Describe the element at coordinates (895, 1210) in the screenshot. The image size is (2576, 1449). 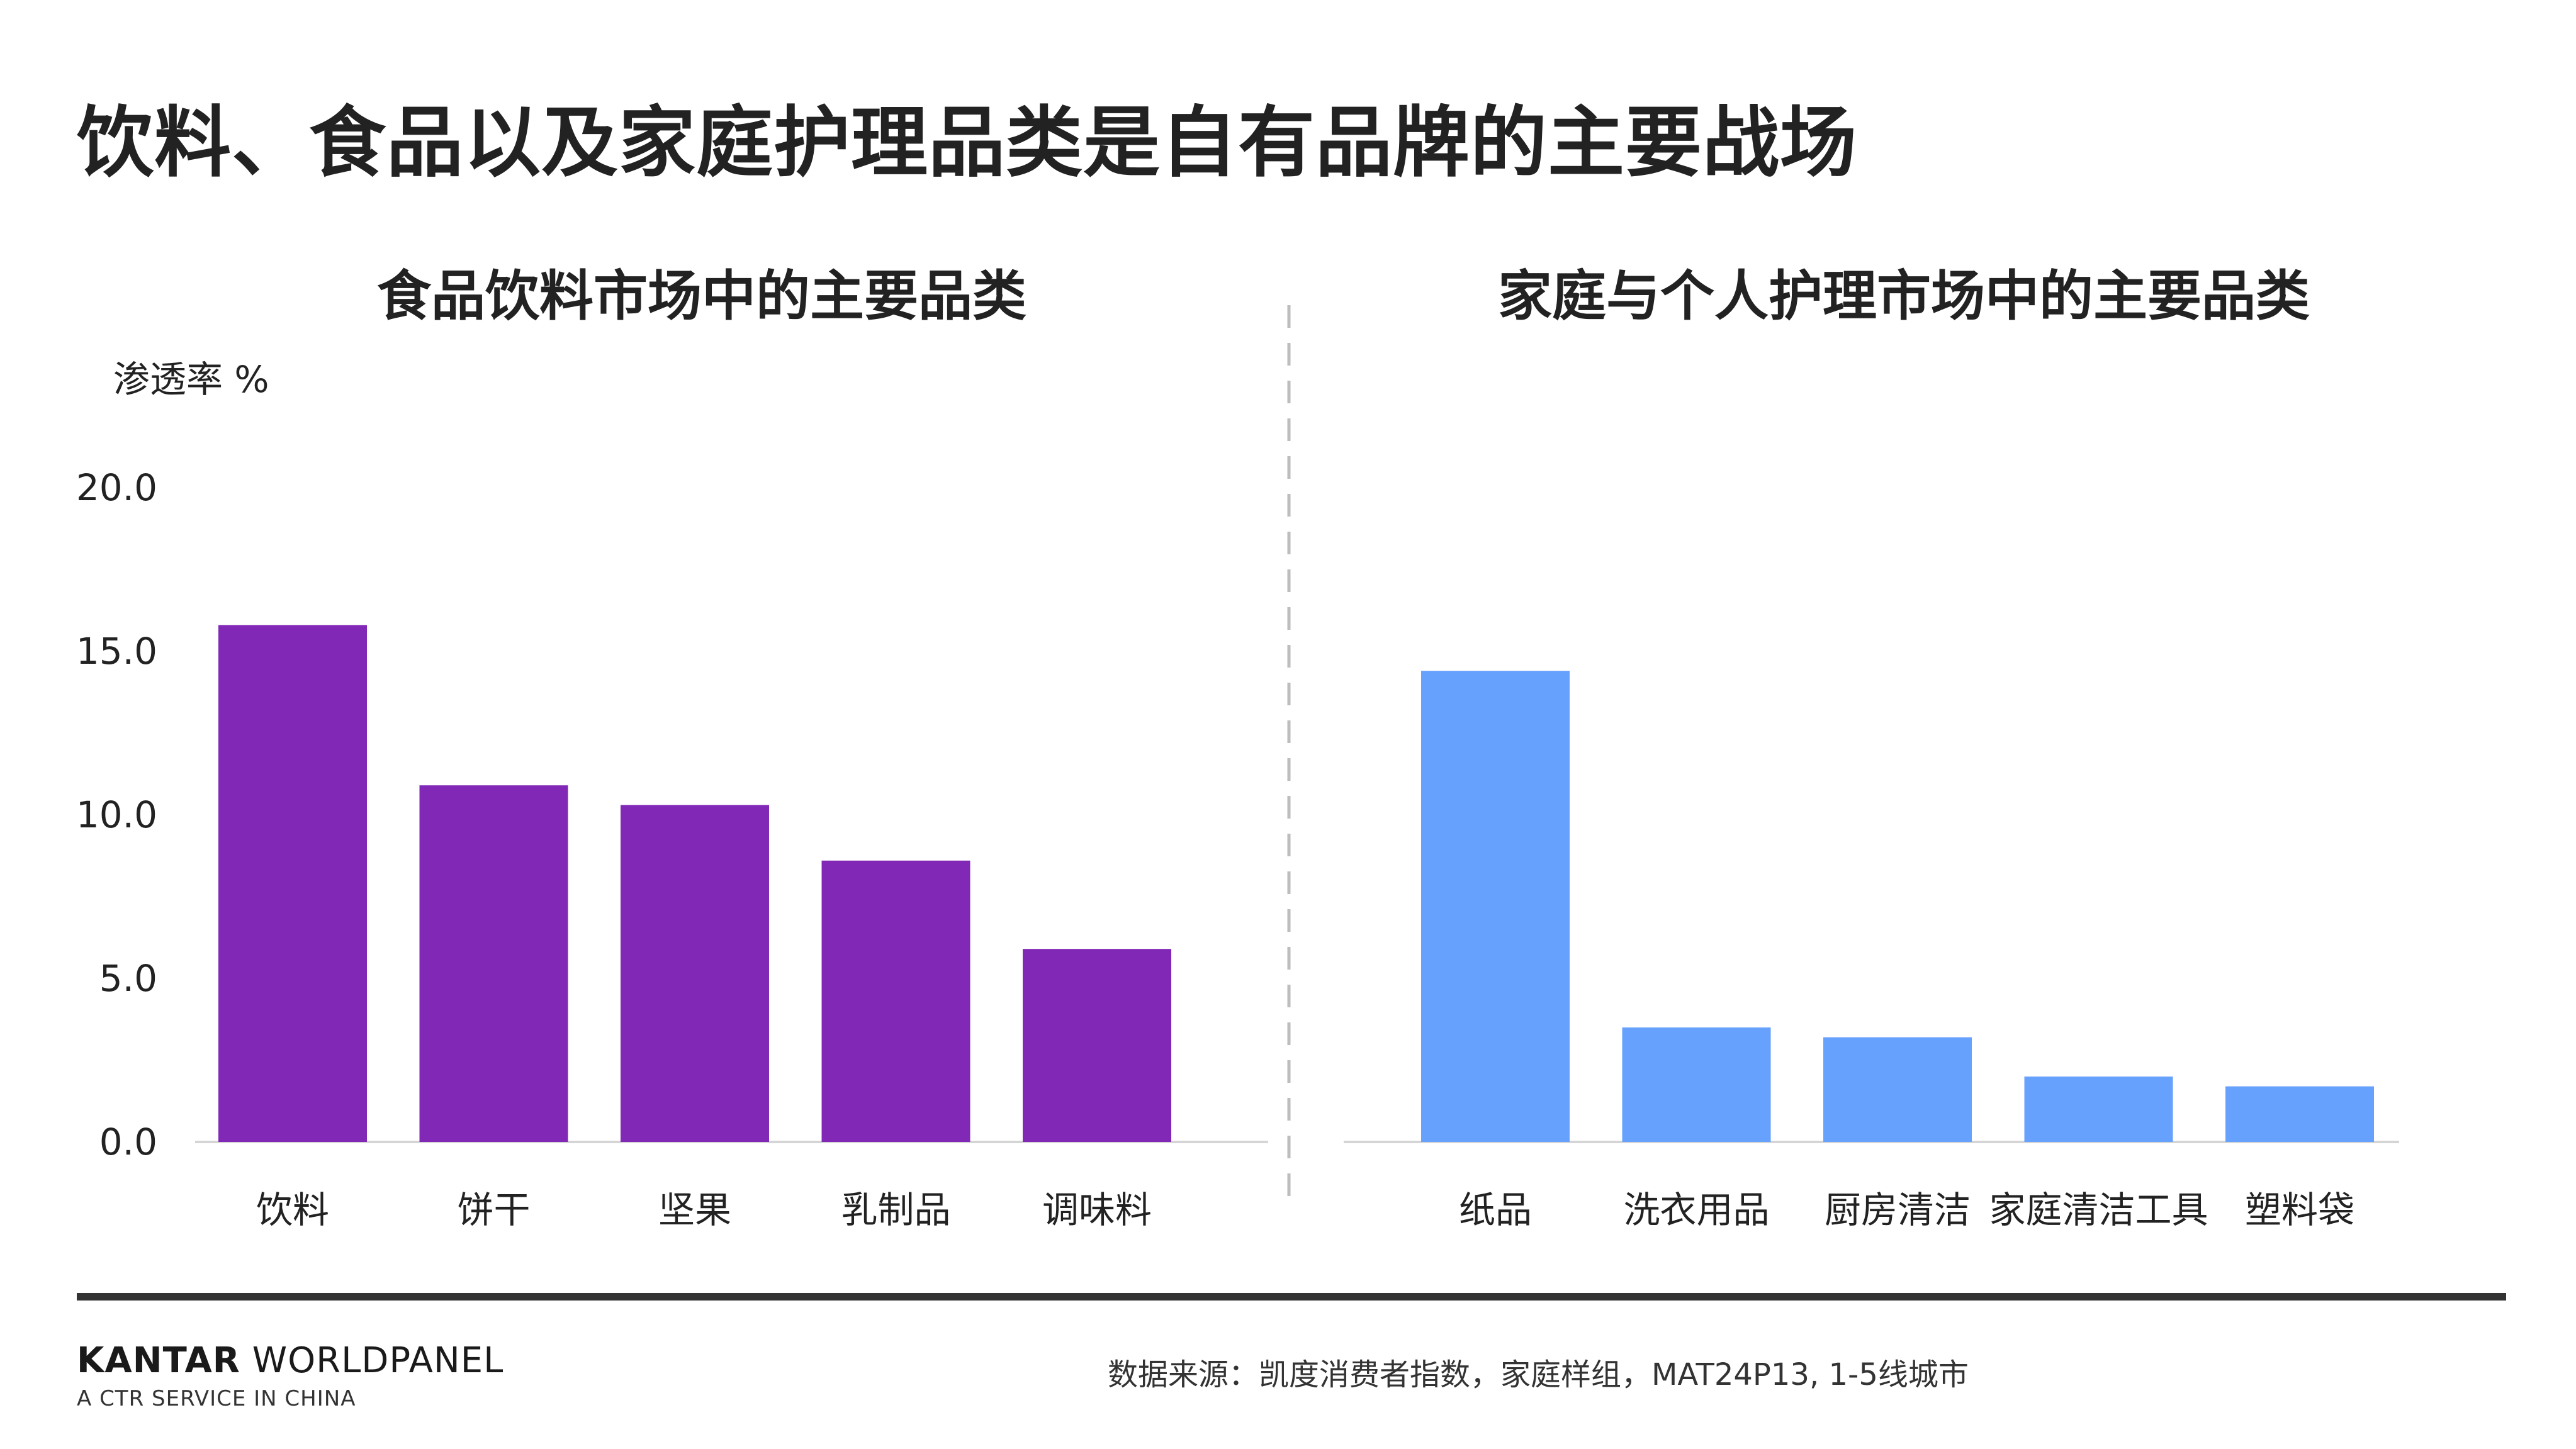
I see `food-category-label: 乳制品` at that location.